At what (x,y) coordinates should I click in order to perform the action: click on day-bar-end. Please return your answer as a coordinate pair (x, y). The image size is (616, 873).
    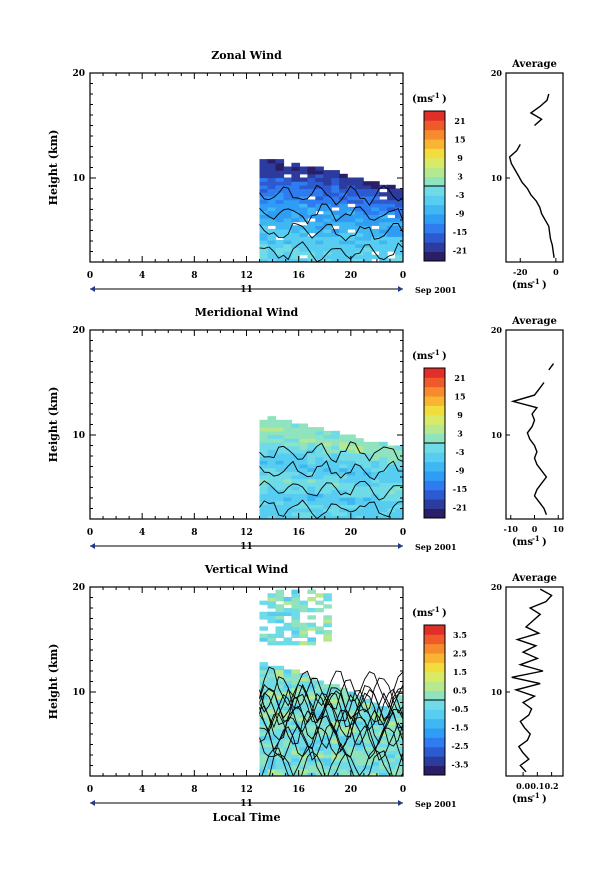
    Looking at the image, I should click on (400, 803).